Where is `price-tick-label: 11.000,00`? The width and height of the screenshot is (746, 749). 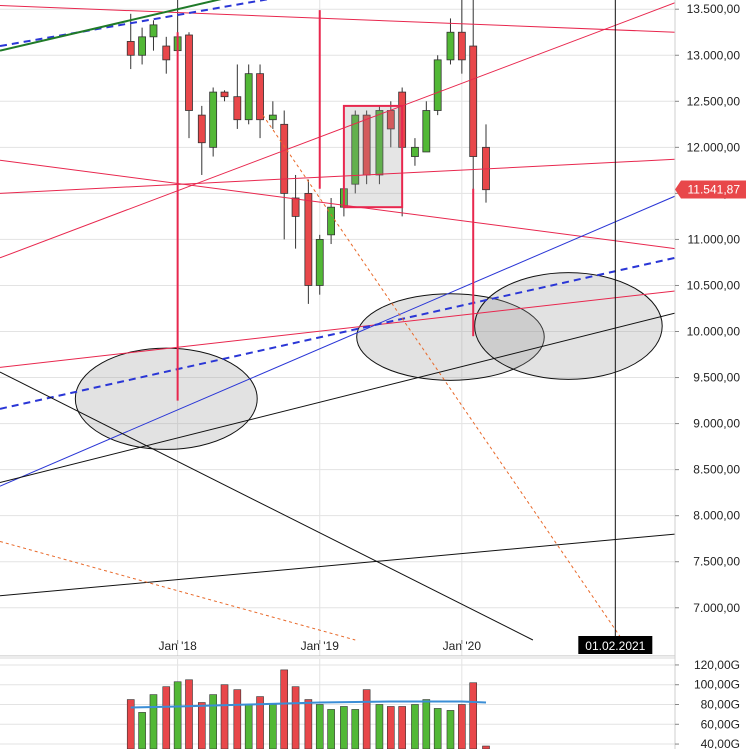 price-tick-label: 11.000,00 is located at coordinates (714, 239).